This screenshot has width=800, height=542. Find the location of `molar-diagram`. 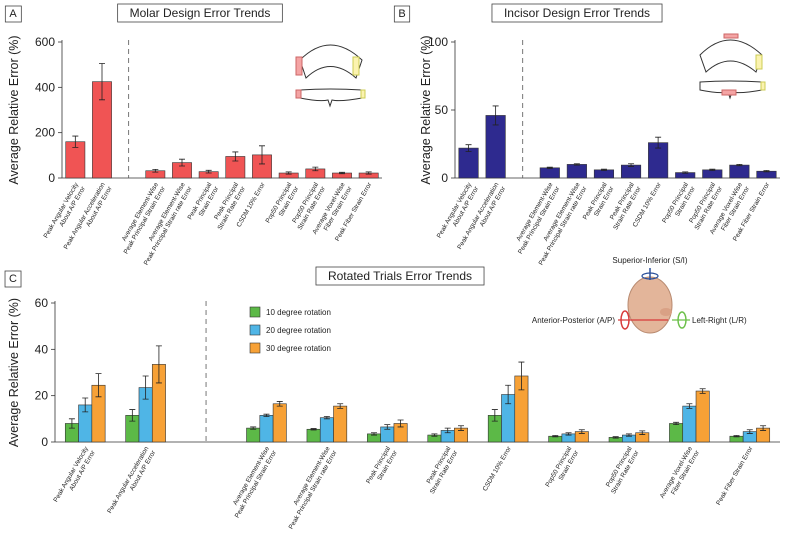

molar-diagram is located at coordinates (330, 76).